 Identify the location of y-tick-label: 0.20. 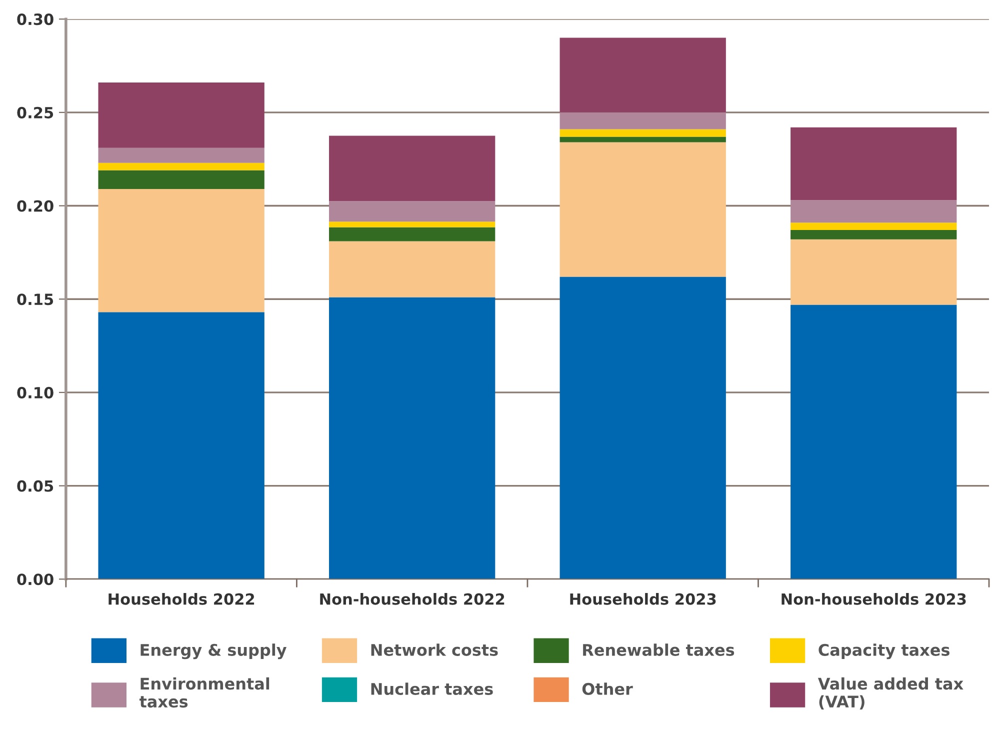
(35, 206).